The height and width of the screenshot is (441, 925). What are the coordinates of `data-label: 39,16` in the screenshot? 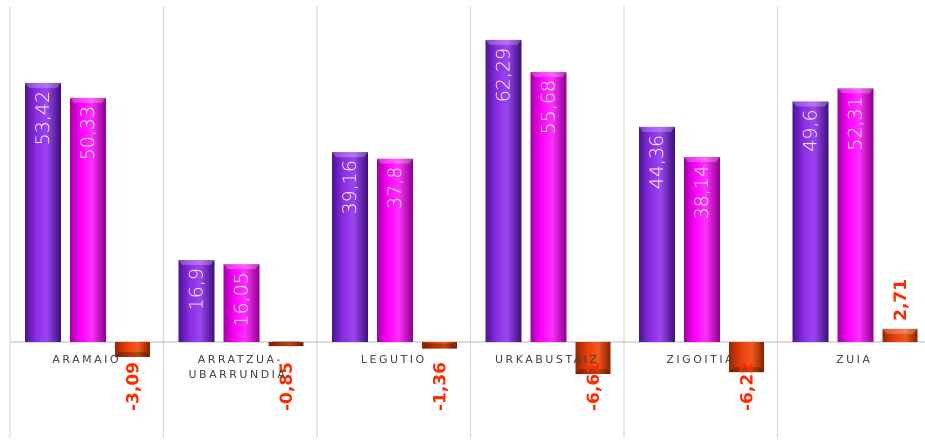 It's located at (350, 187).